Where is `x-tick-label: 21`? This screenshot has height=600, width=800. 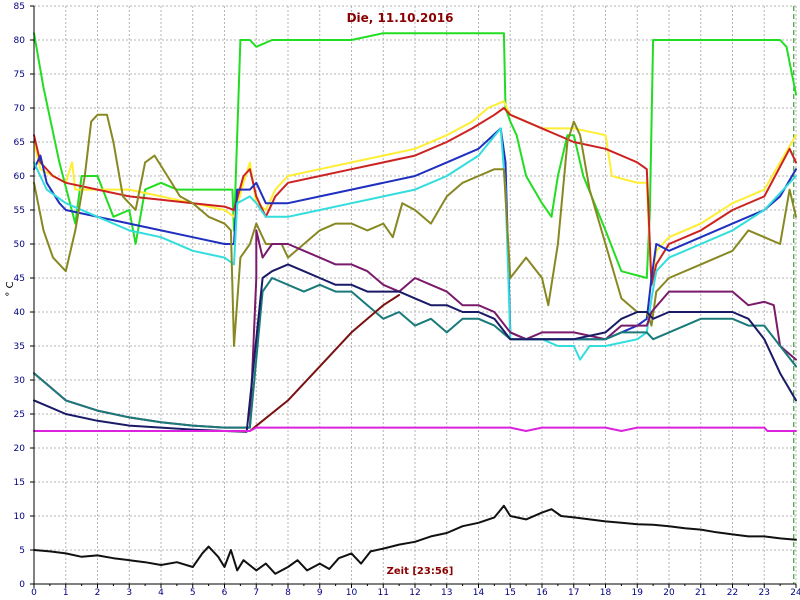 x-tick-label: 21 is located at coordinates (700, 593).